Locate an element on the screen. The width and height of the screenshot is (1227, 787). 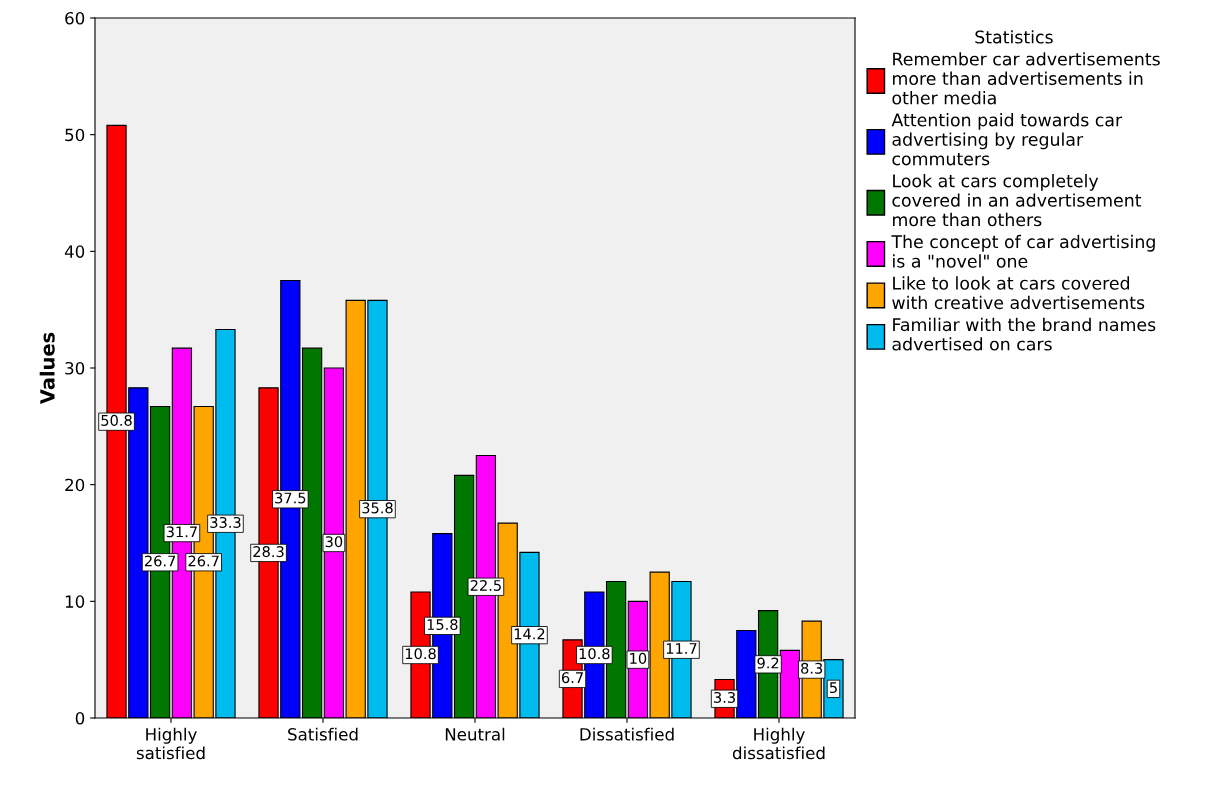
x-tick-label: Satisfied is located at coordinates (323, 734).